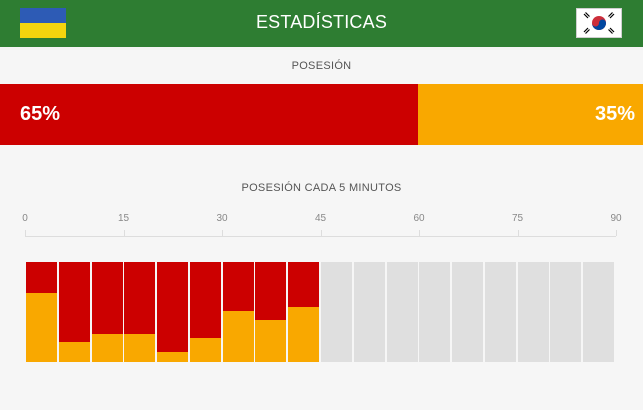 The height and width of the screenshot is (410, 643). I want to click on possession-label: POSESIÓN, so click(321, 66).